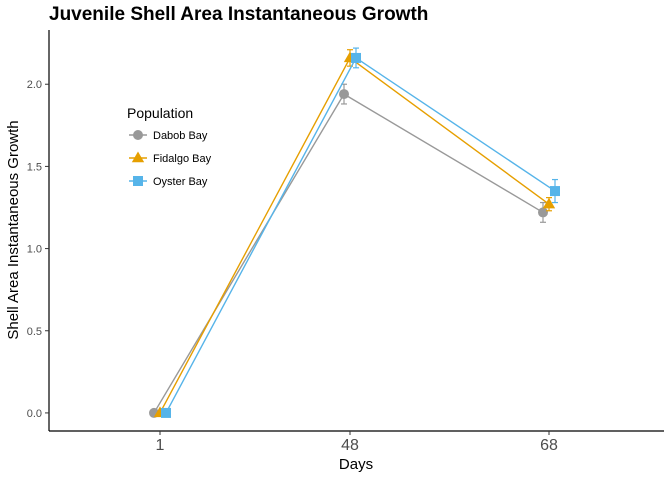  Describe the element at coordinates (34, 85) in the screenshot. I see `y-tick-label: 2.0` at that location.